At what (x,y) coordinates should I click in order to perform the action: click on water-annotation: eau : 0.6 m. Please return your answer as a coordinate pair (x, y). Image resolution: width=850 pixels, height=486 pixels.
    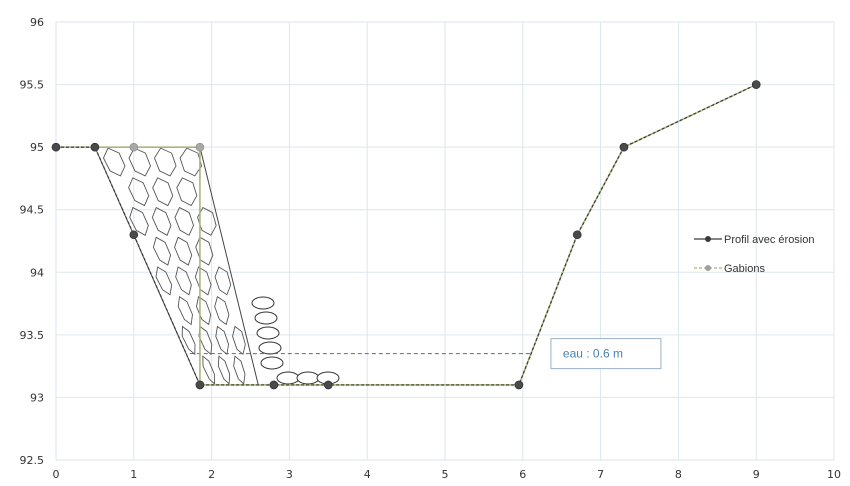
    Looking at the image, I should click on (606, 354).